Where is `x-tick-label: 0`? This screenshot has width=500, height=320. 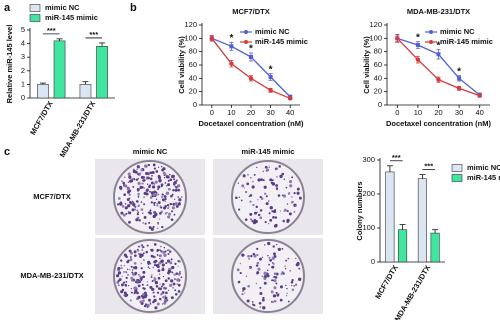 x-tick-label: 0 is located at coordinates (212, 112).